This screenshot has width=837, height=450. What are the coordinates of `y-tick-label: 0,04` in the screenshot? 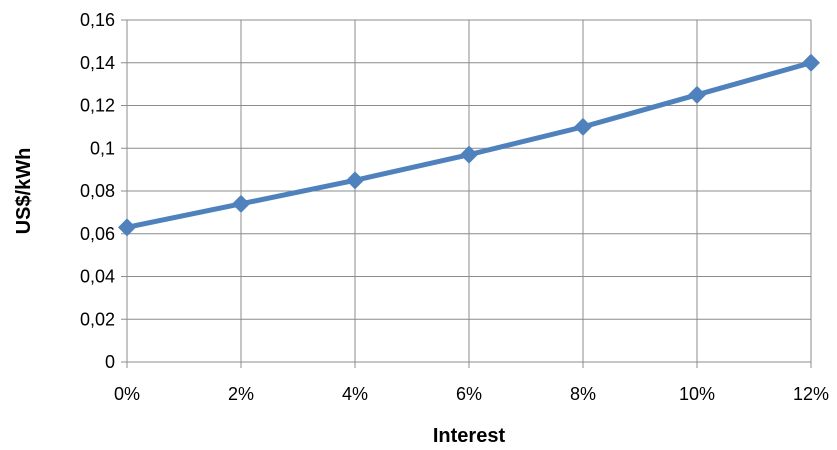 It's located at (97, 277).